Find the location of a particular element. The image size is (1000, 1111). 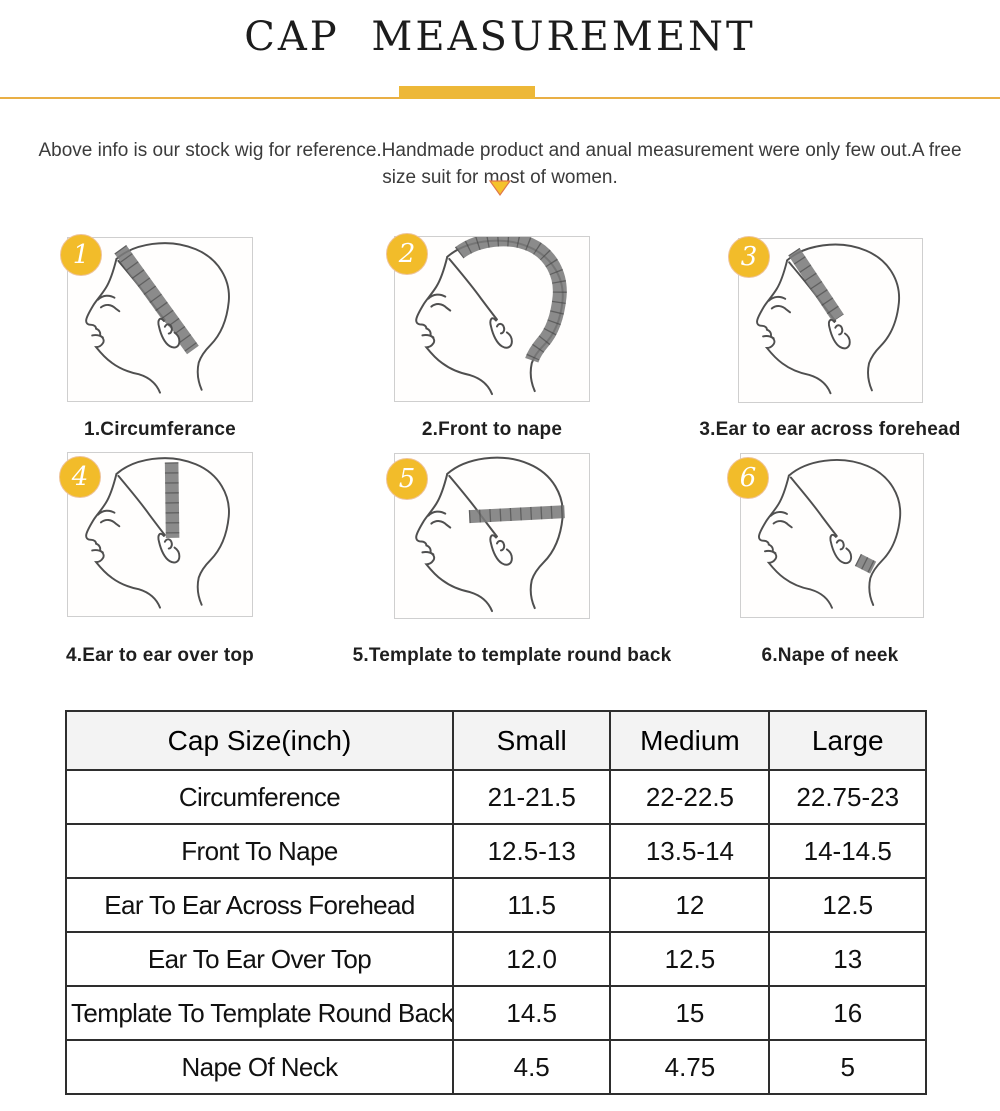

tape-band-ear-to-ear-top is located at coordinates (172, 500).